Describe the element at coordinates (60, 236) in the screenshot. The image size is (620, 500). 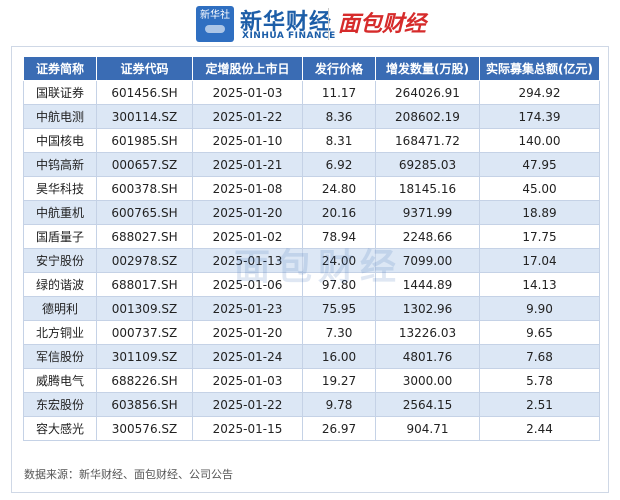
I see `table-cell-name-col: 国盾量子` at that location.